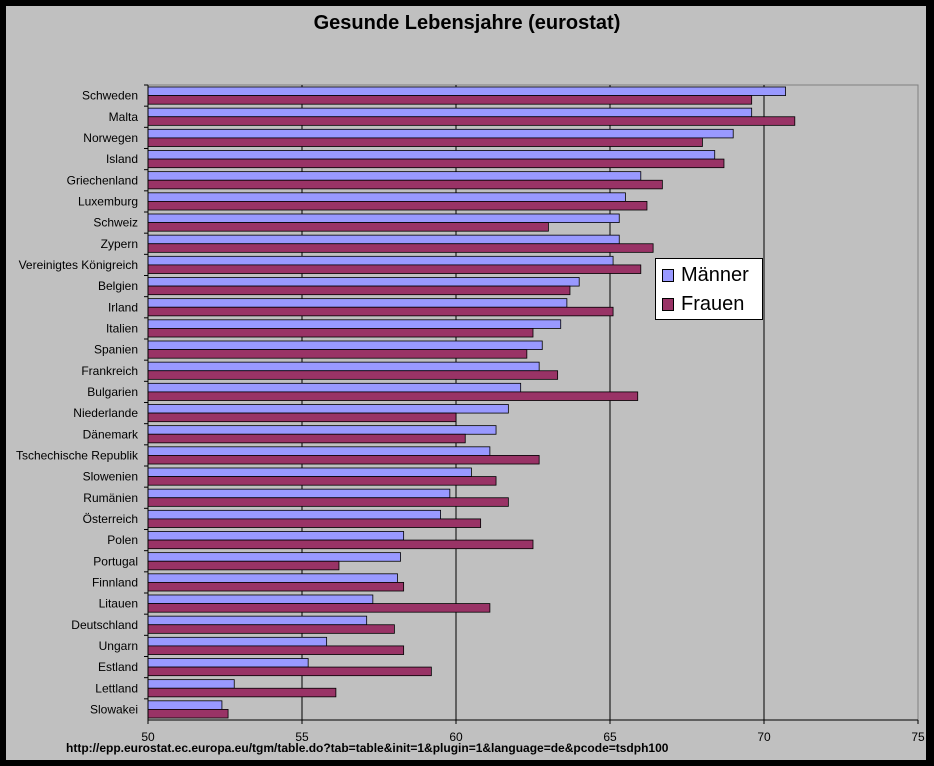  What do you see at coordinates (668, 275) in the screenshot?
I see `legend-swatch-maenner` at bounding box center [668, 275].